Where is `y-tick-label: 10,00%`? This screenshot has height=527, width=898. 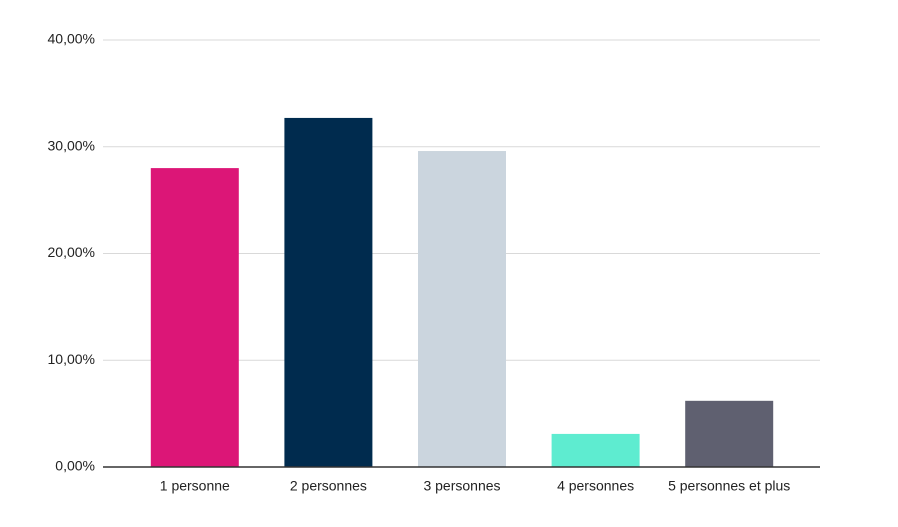
y-tick-label: 10,00% is located at coordinates (71, 359).